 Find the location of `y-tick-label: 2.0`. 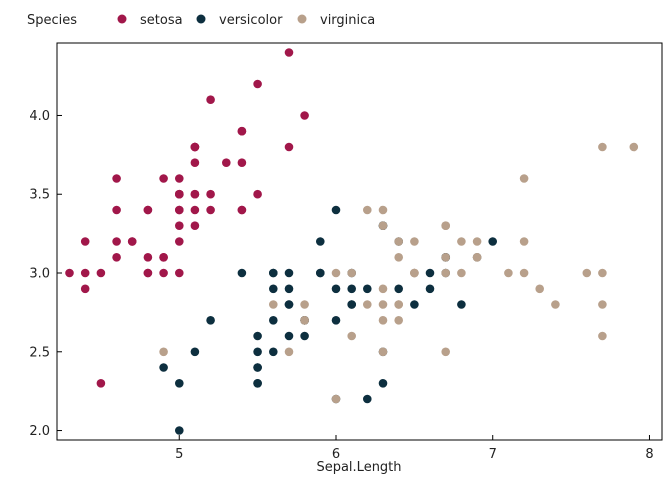

y-tick-label: 2.0 is located at coordinates (39, 431).